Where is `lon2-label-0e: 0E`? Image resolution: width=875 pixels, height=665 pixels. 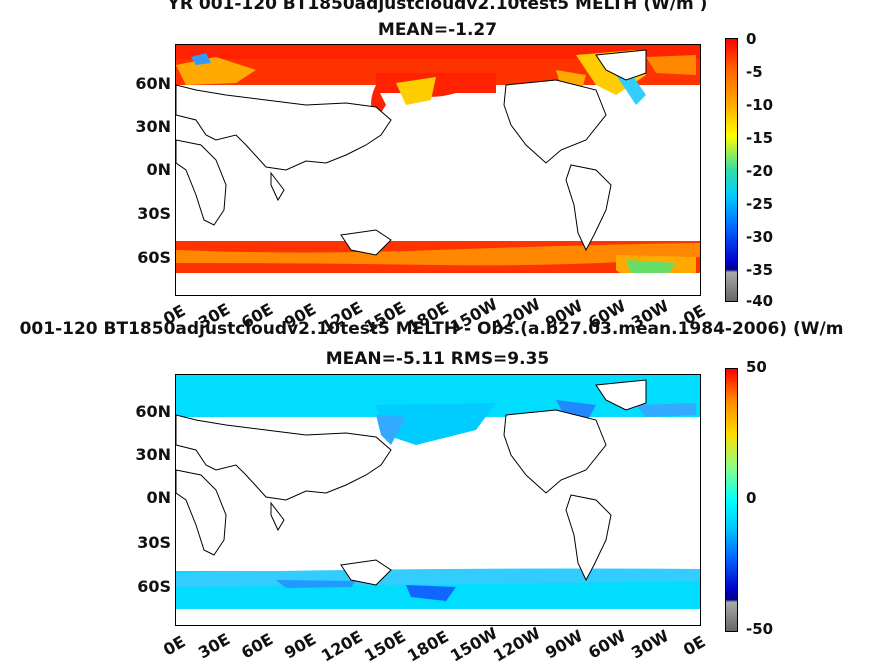 lon2-label-0e: 0E is located at coordinates (174, 645).